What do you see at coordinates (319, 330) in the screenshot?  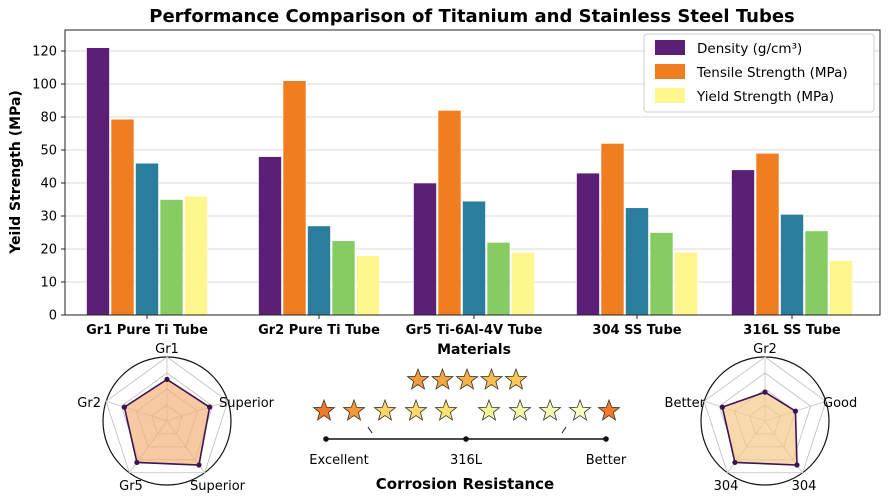 I see `x-tick-label: Gr2 Pure Ti Tube` at bounding box center [319, 330].